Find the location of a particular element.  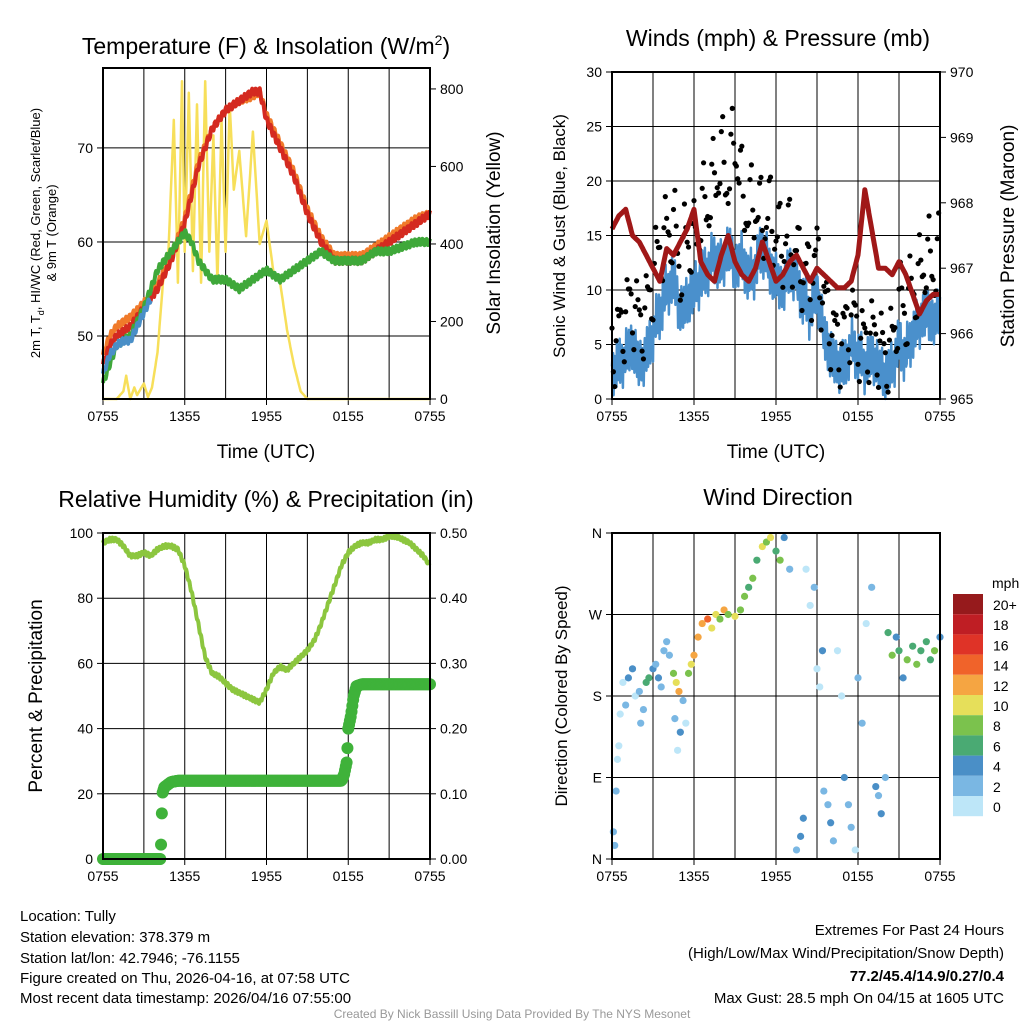

legend-label: 18 is located at coordinates (1001, 625).